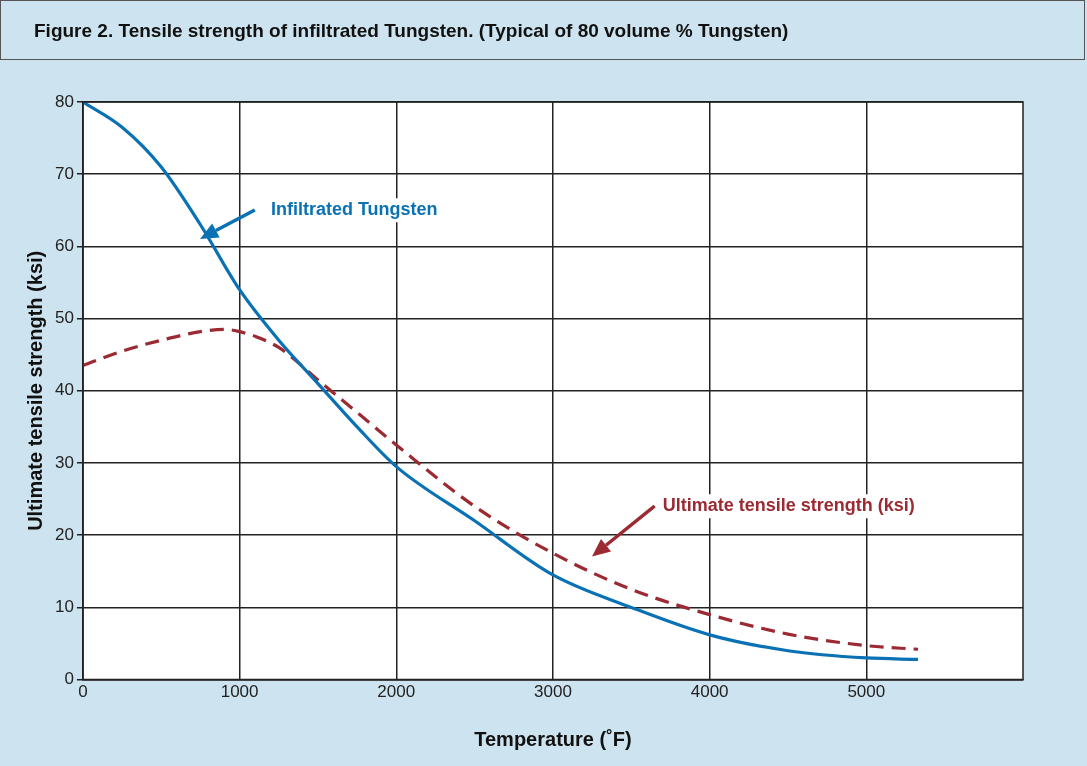  What do you see at coordinates (354, 209) in the screenshot?
I see `legend-label: Infiltrated Tungsten` at bounding box center [354, 209].